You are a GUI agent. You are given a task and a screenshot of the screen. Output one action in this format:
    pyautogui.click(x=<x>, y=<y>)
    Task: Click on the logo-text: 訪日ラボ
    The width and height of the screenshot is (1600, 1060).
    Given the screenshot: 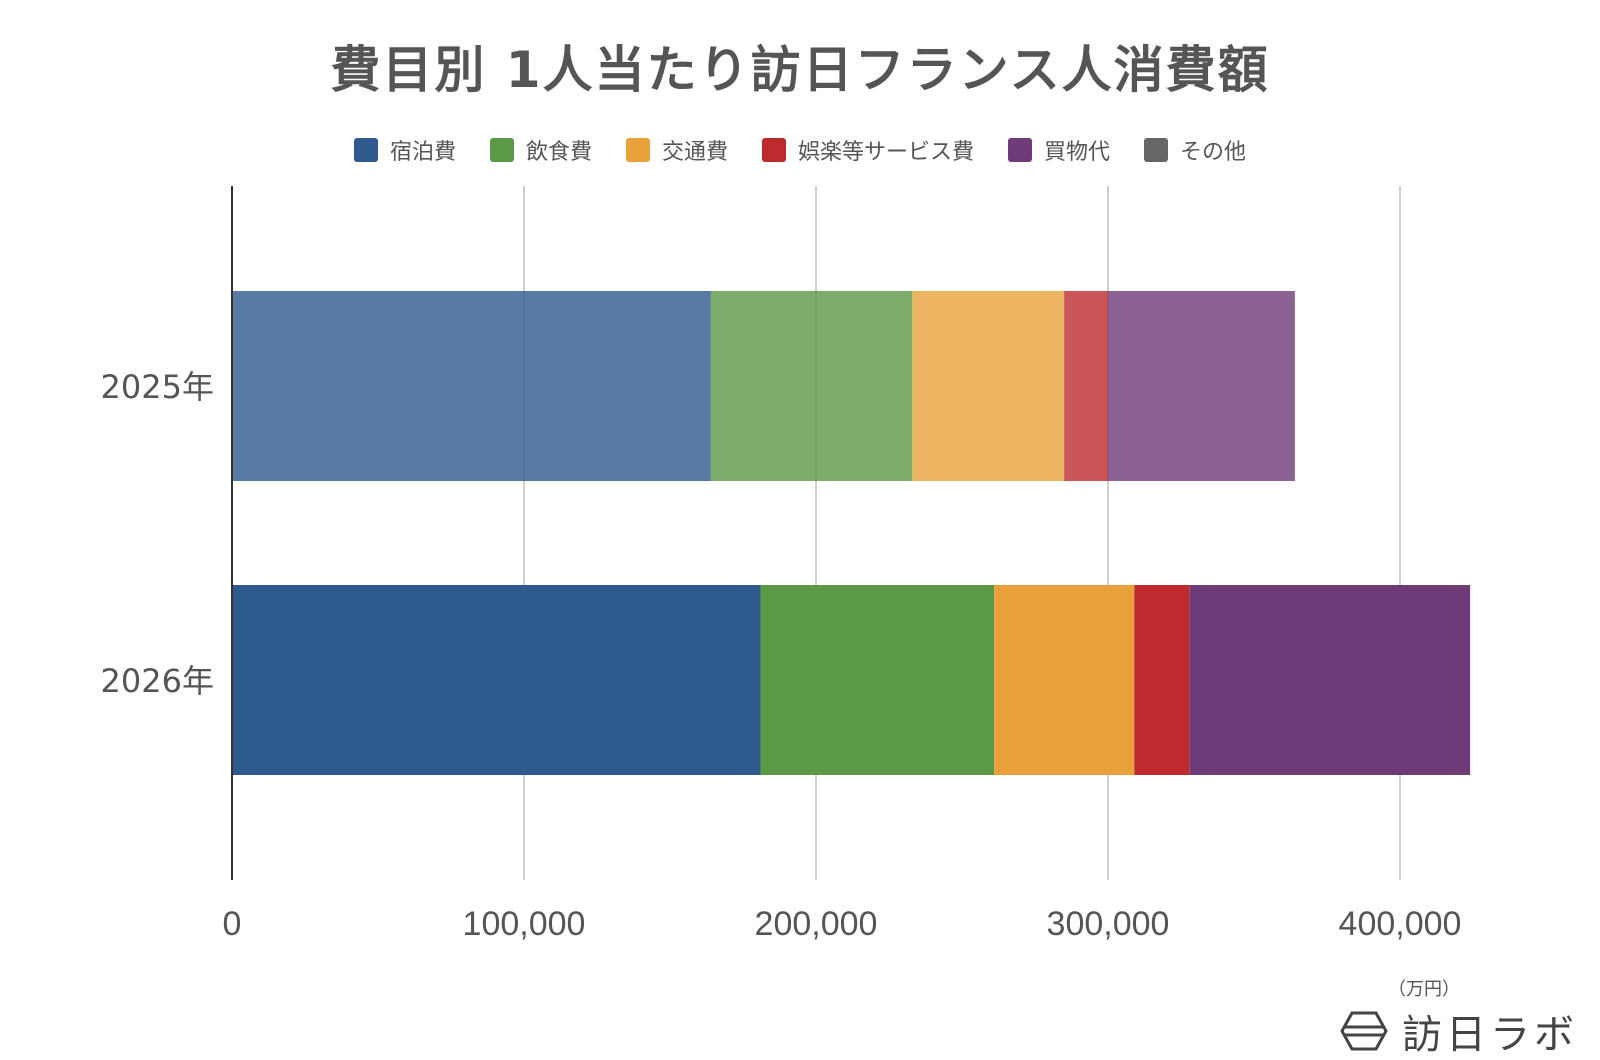 What is the action you would take?
    pyautogui.click(x=1490, y=1035)
    